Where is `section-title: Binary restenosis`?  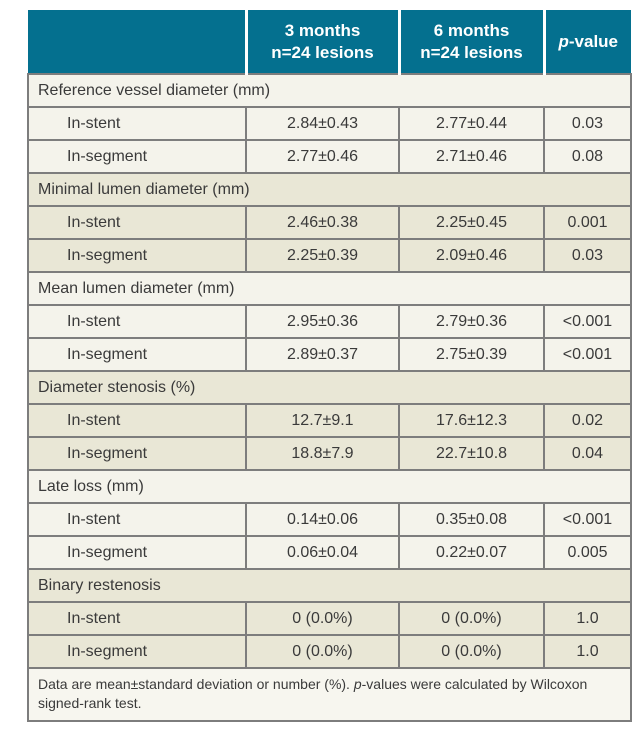 section-title: Binary restenosis is located at coordinates (329, 585).